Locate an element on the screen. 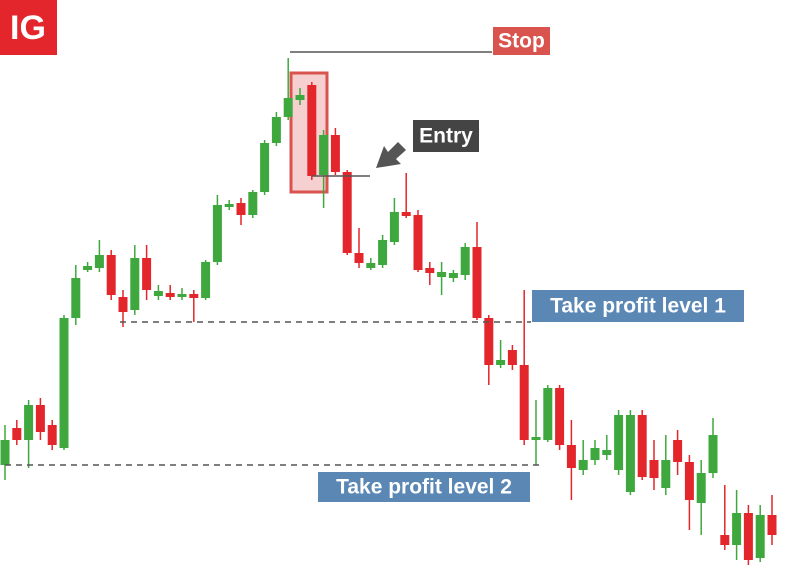  level-label: Take profit level 1 is located at coordinates (638, 306).